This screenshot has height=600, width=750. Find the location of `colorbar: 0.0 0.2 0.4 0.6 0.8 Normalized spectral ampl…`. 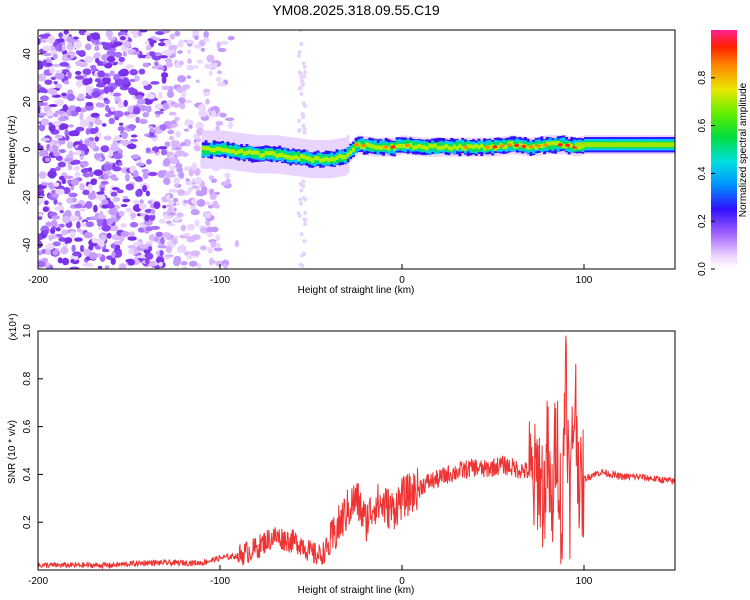

colorbar: 0.0 0.2 0.4 0.6 0.8 Normalized spectral ampl… is located at coordinates (723, 153).